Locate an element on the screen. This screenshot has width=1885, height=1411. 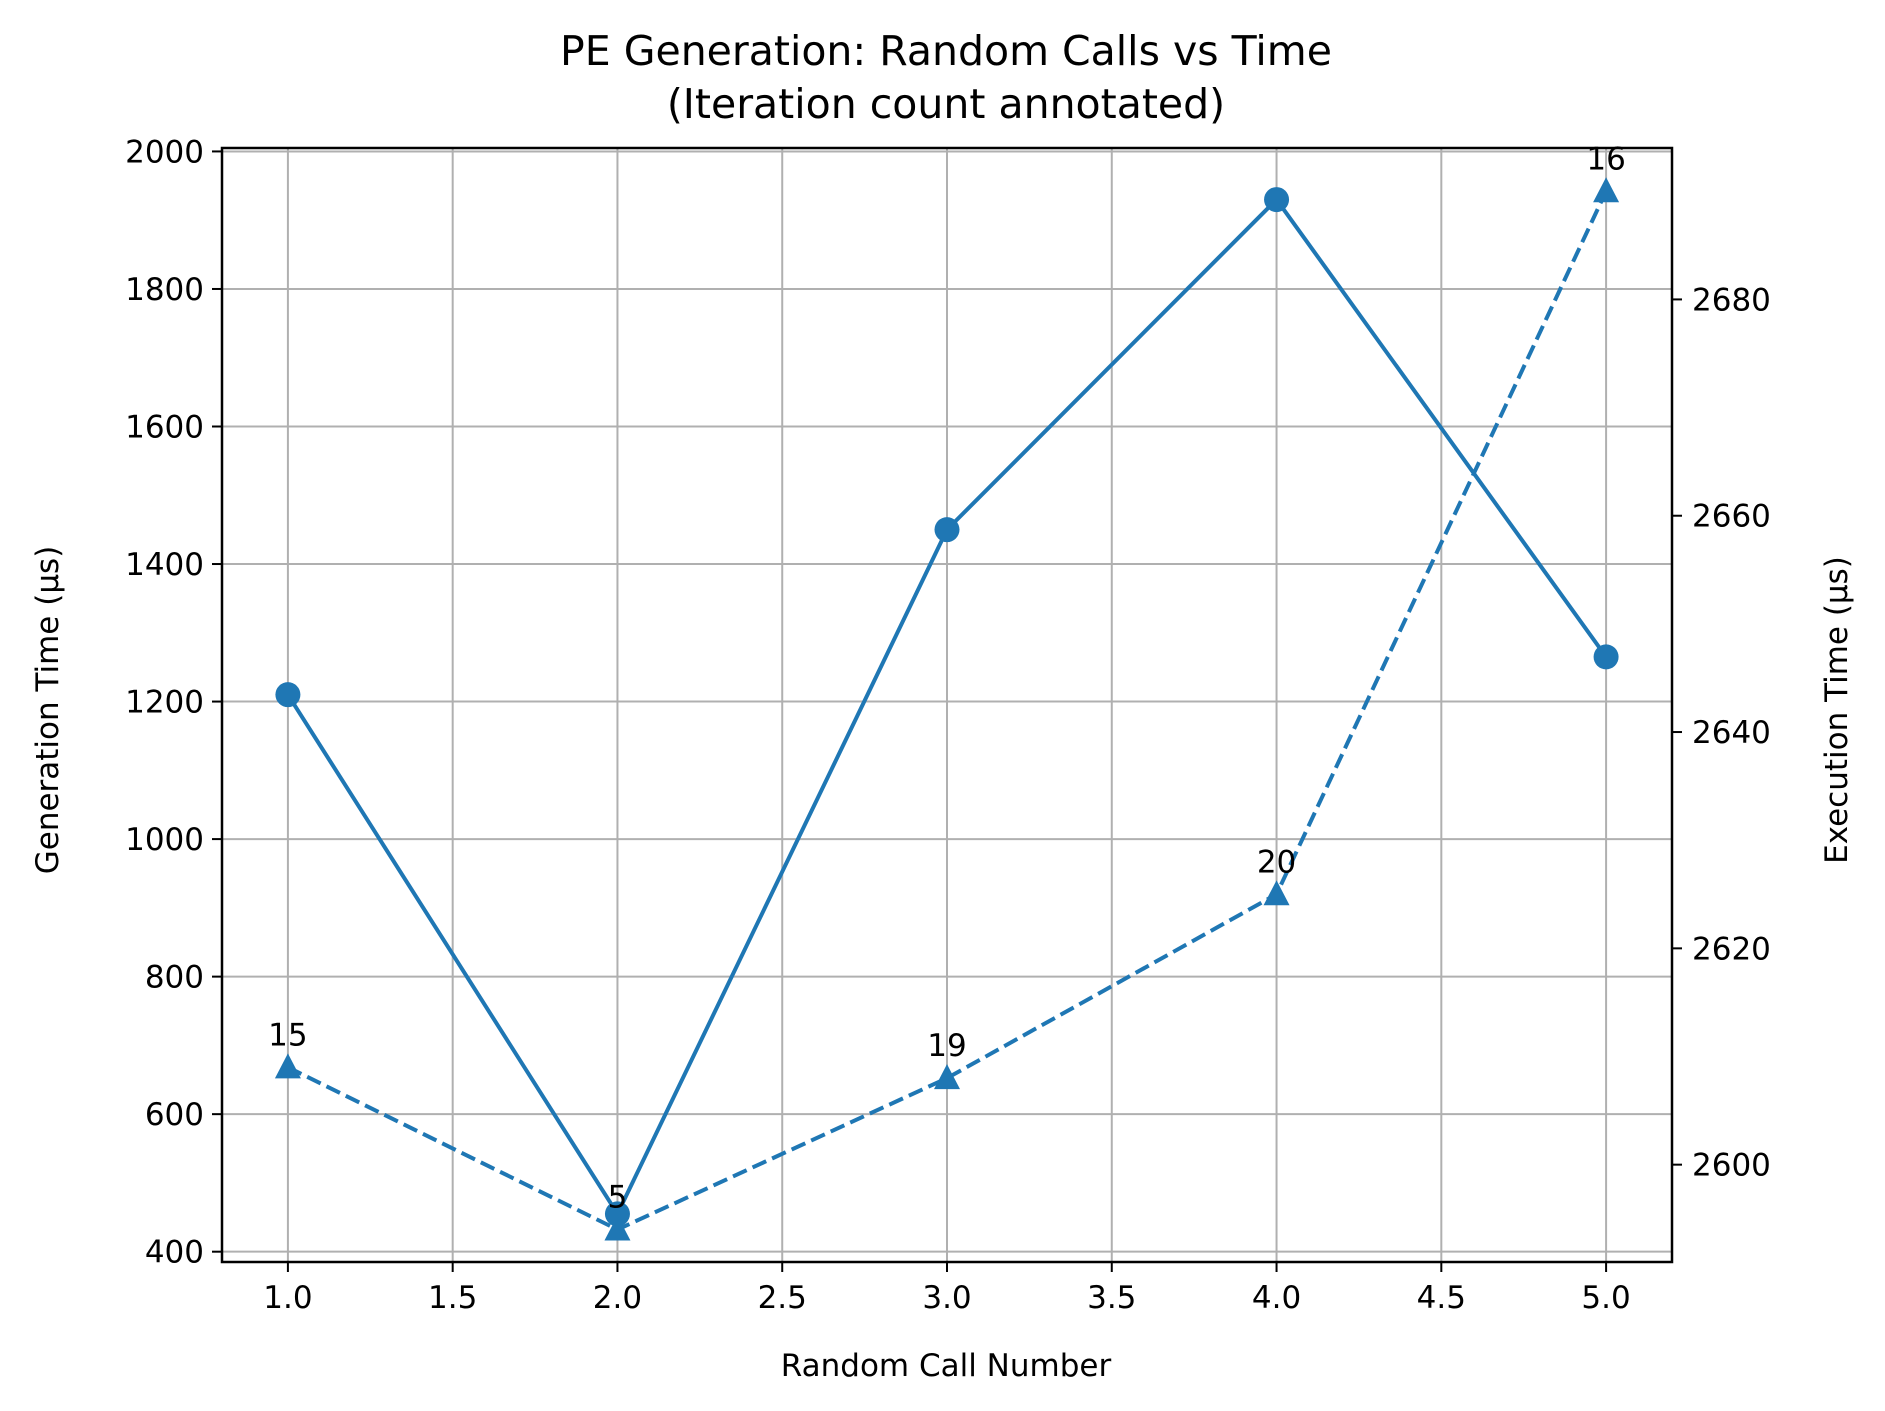
iteration-count-label: 15 is located at coordinates (287, 1035).